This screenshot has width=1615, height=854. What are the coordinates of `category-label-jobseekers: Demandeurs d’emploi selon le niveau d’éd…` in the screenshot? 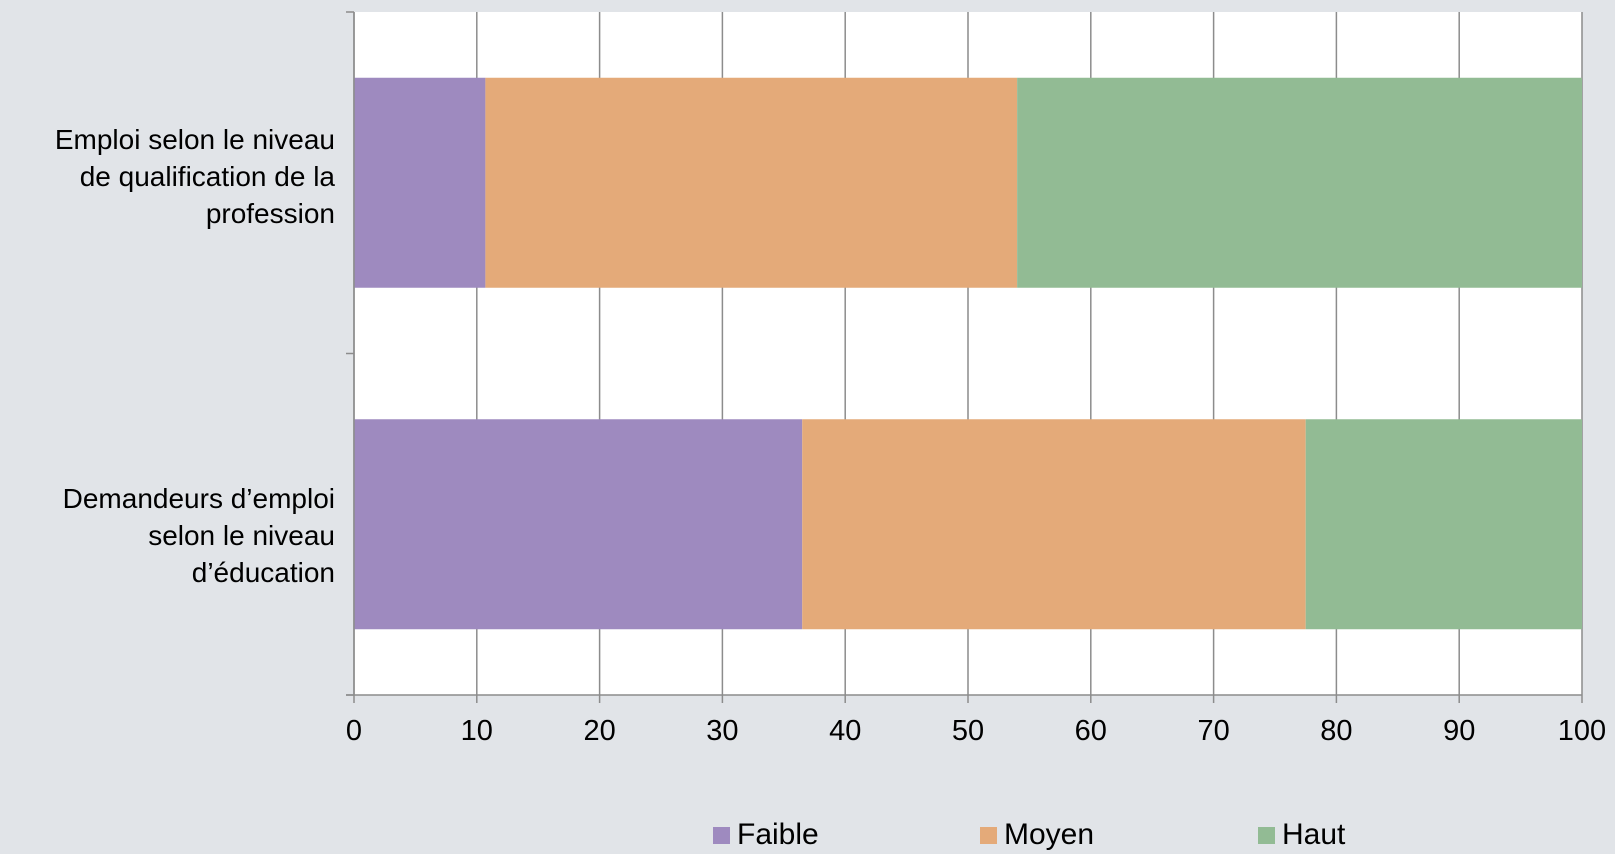 It's located at (170, 535).